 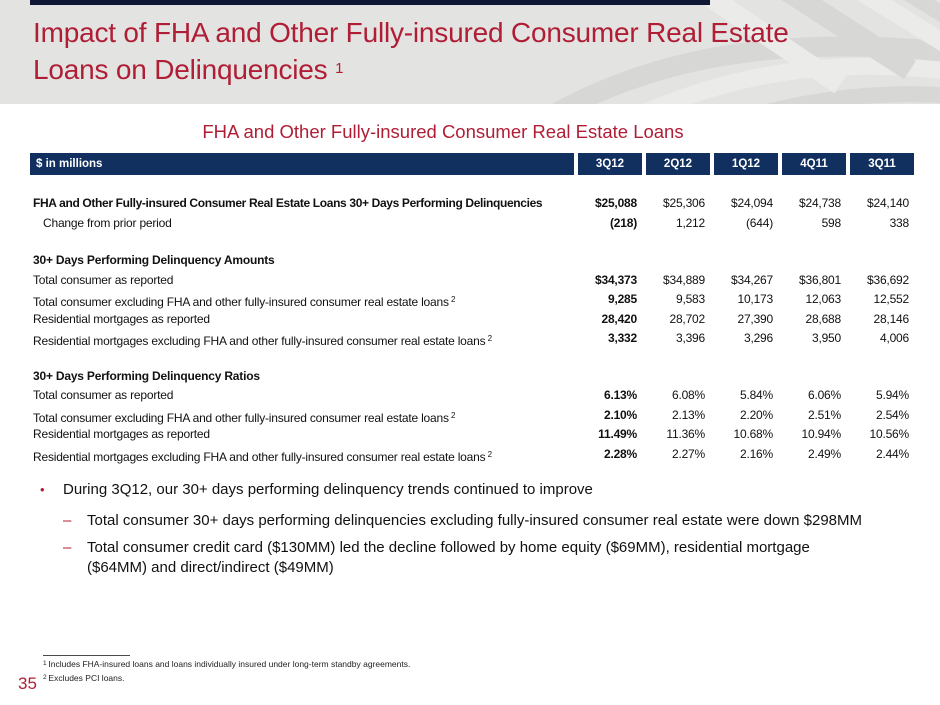 What do you see at coordinates (86, 655) in the screenshot?
I see `footnote-divider` at bounding box center [86, 655].